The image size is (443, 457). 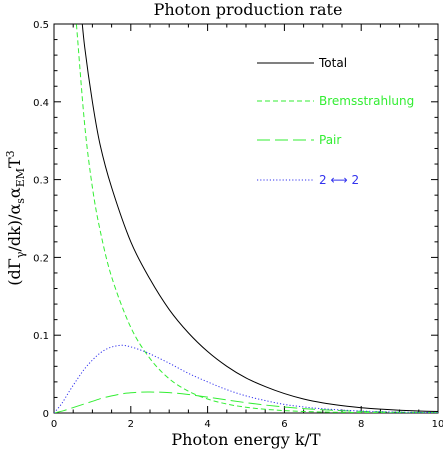 I want to click on y-label-part1: (dΓ, so click(x=14, y=272).